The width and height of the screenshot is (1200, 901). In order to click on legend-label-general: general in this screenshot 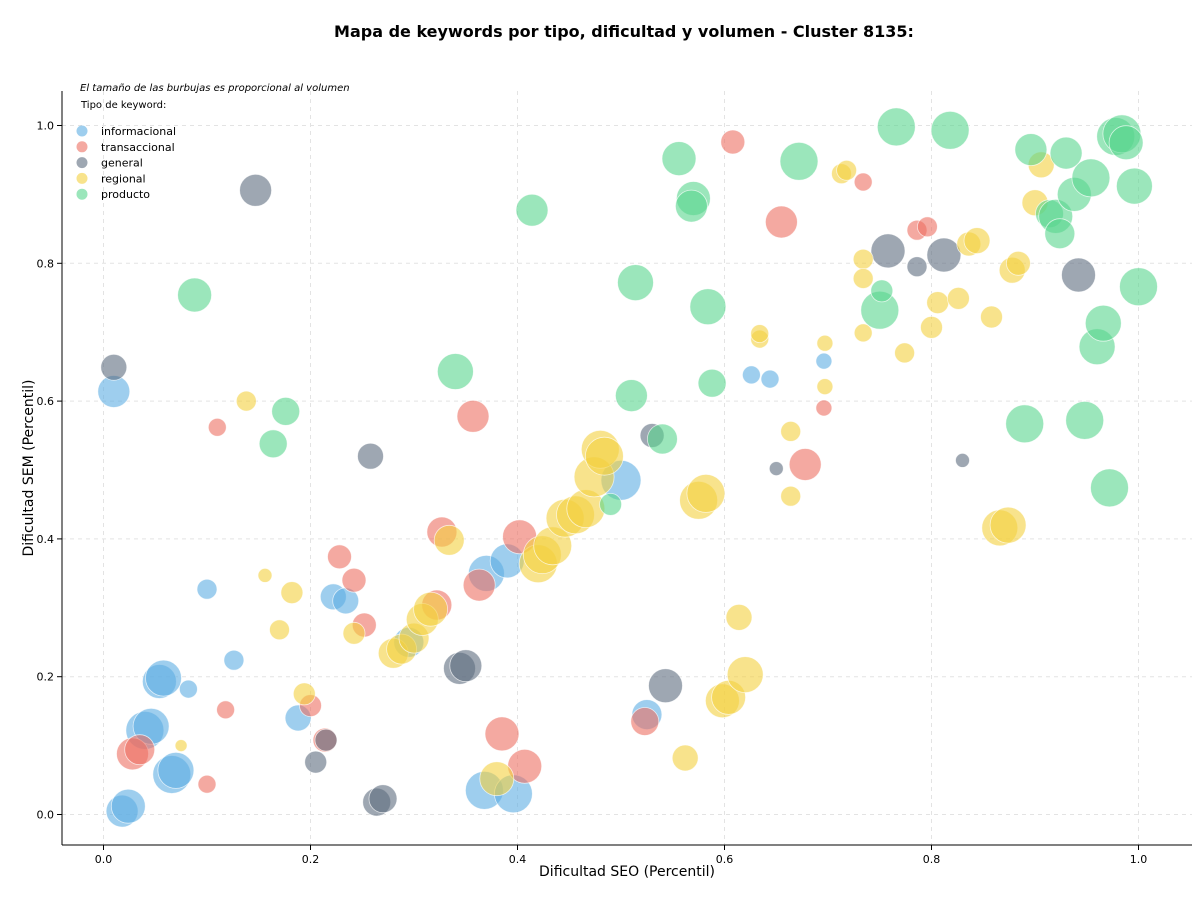, I will do `click(122, 163)`.